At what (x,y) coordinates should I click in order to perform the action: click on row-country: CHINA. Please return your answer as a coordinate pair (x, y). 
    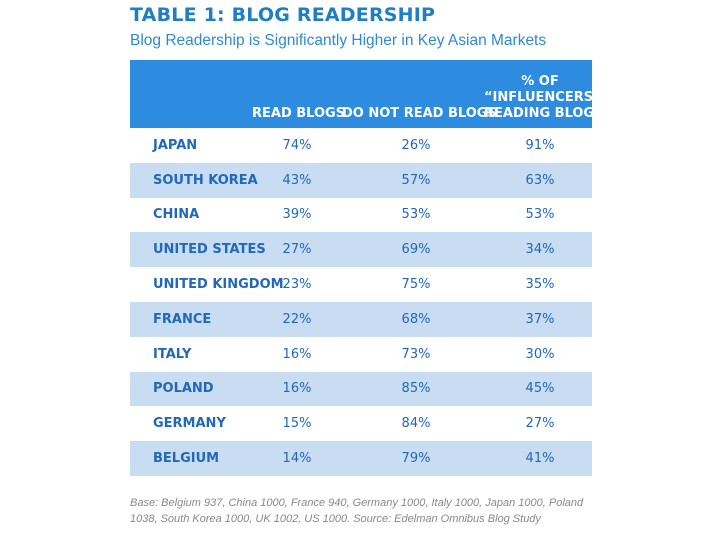
    Looking at the image, I should click on (176, 215).